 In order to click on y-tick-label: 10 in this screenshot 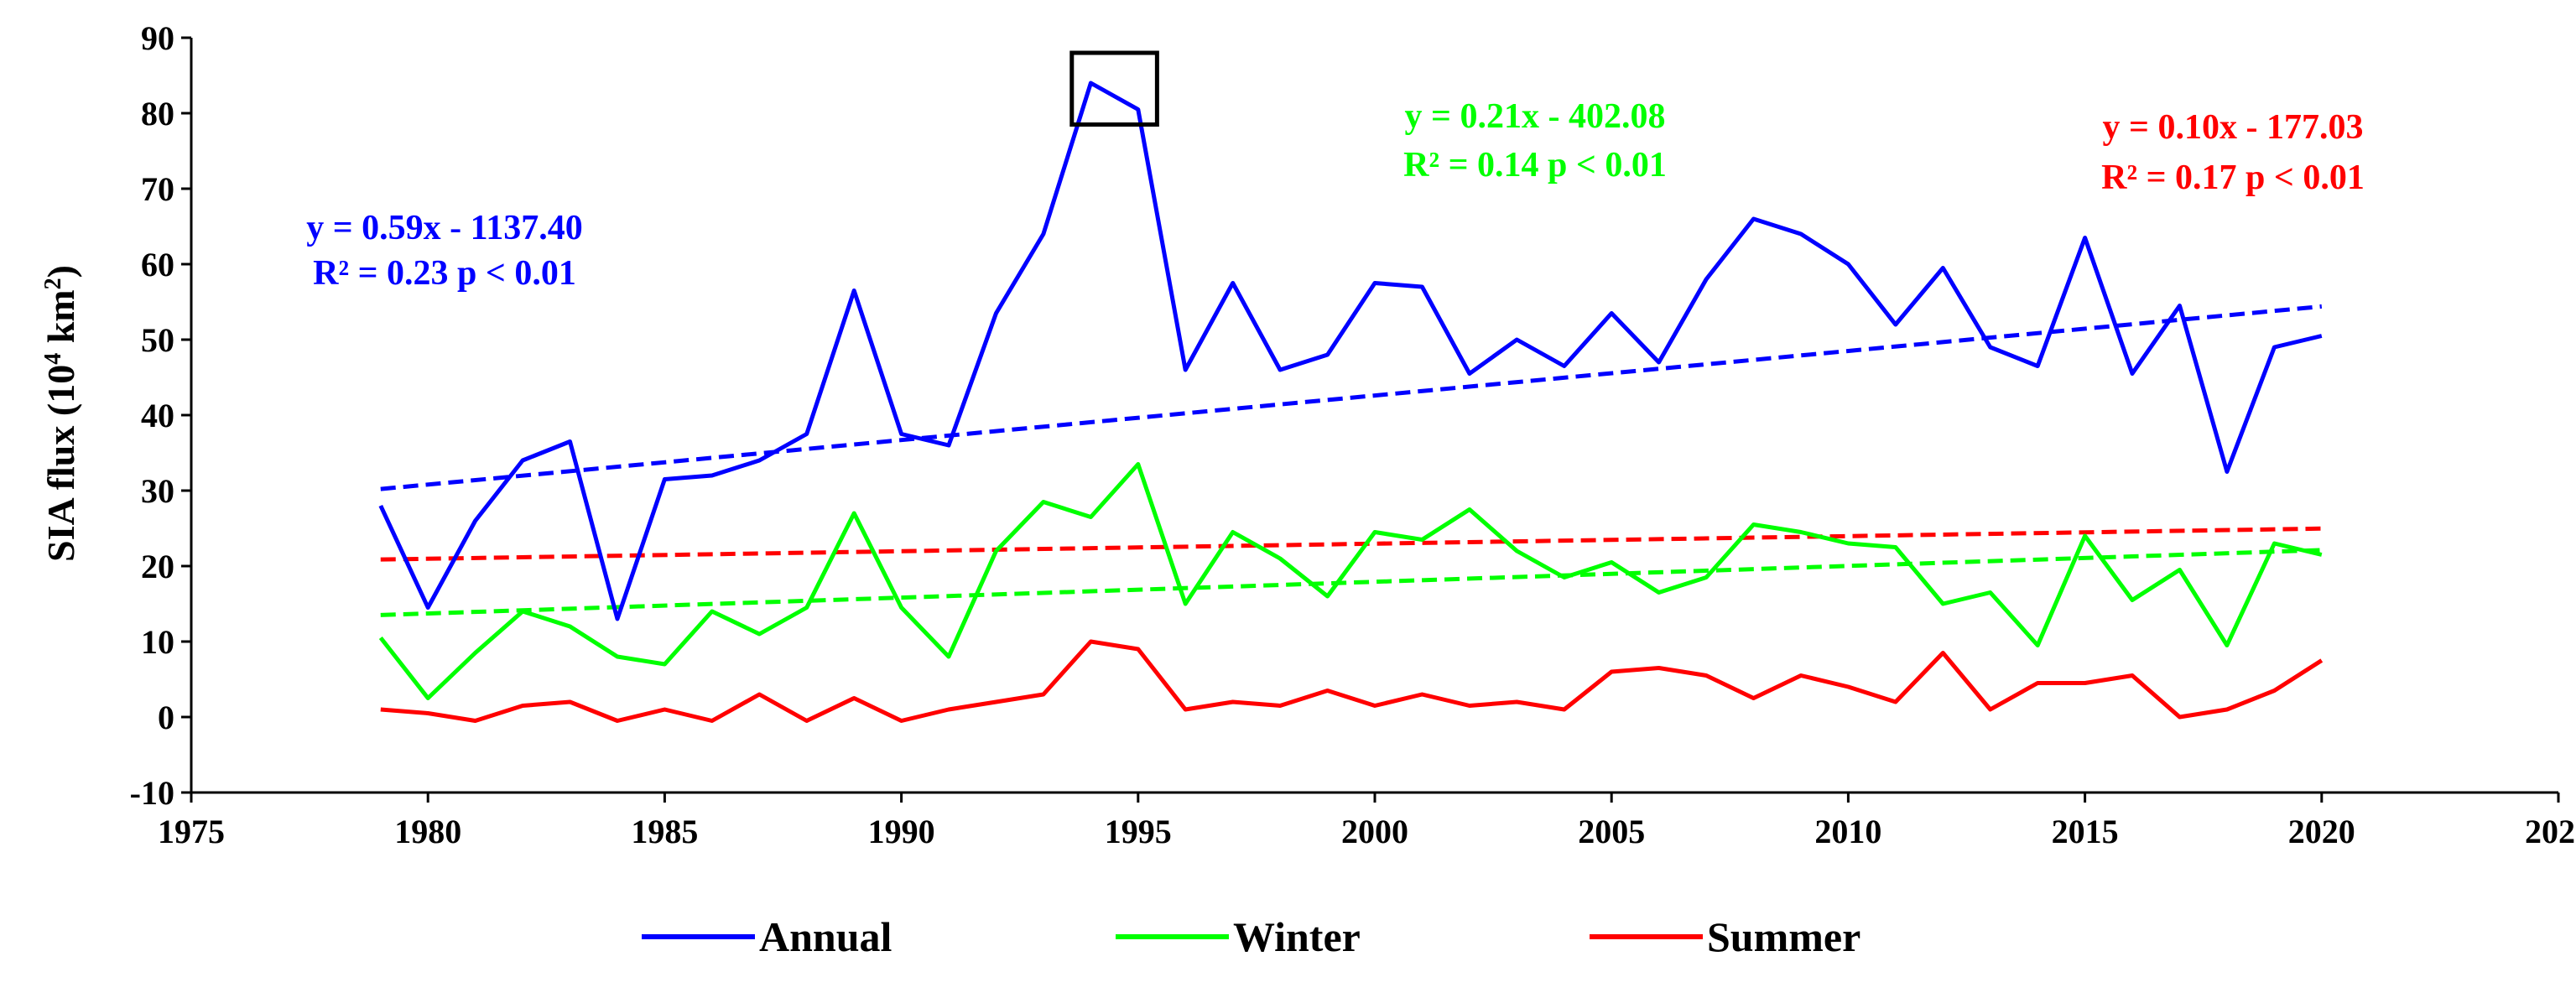, I will do `click(157, 642)`.